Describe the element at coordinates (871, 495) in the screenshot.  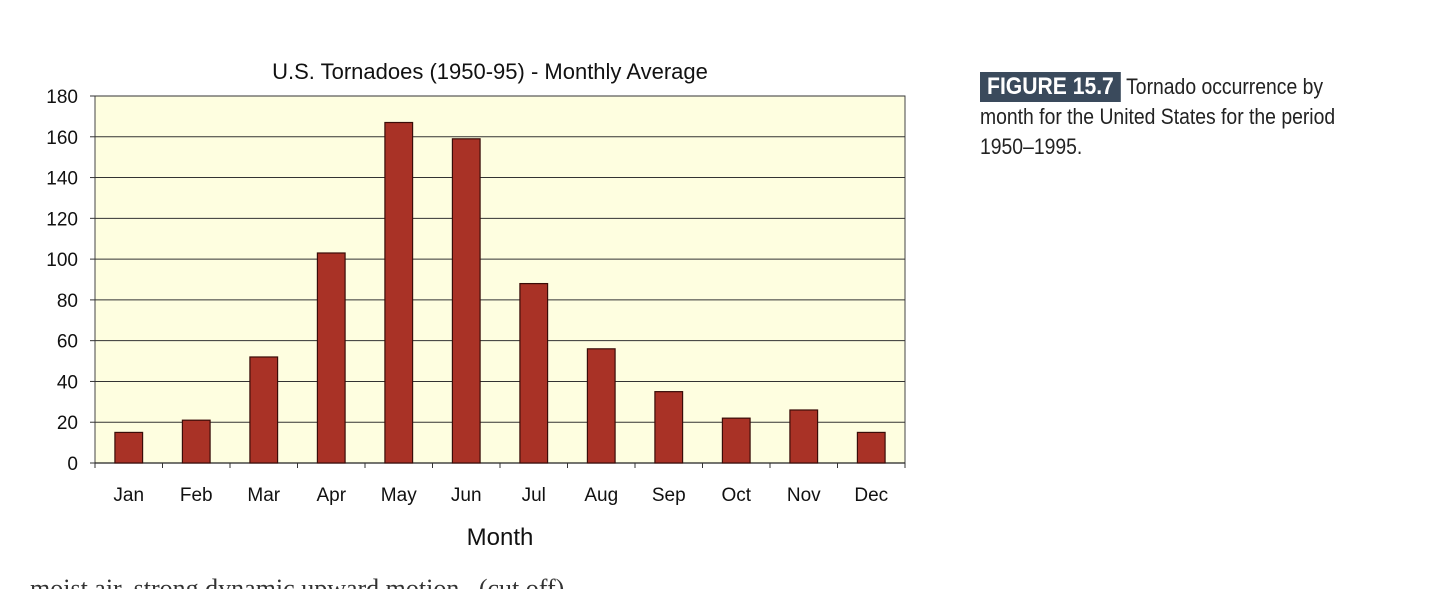
I see `x-tick-label: Dec` at that location.